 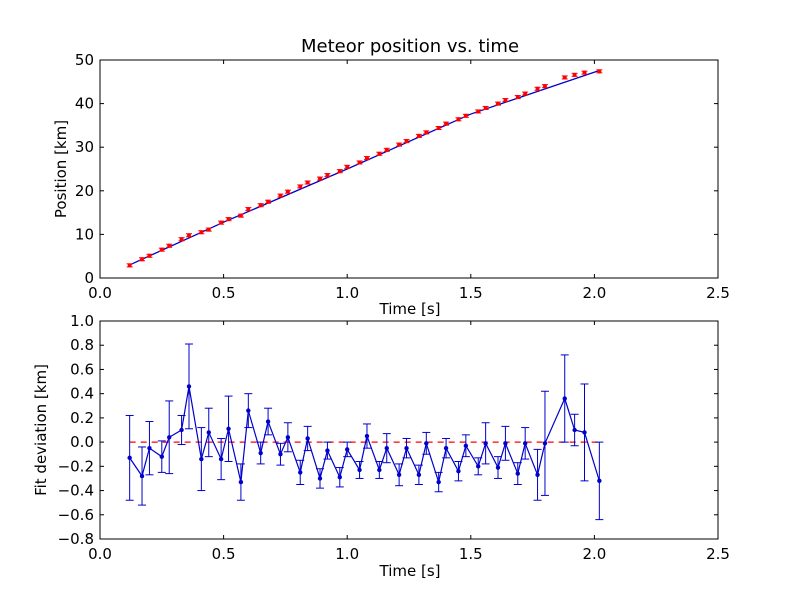 What do you see at coordinates (410, 571) in the screenshot?
I see `bottom-x-axis-label: Time [s]` at bounding box center [410, 571].